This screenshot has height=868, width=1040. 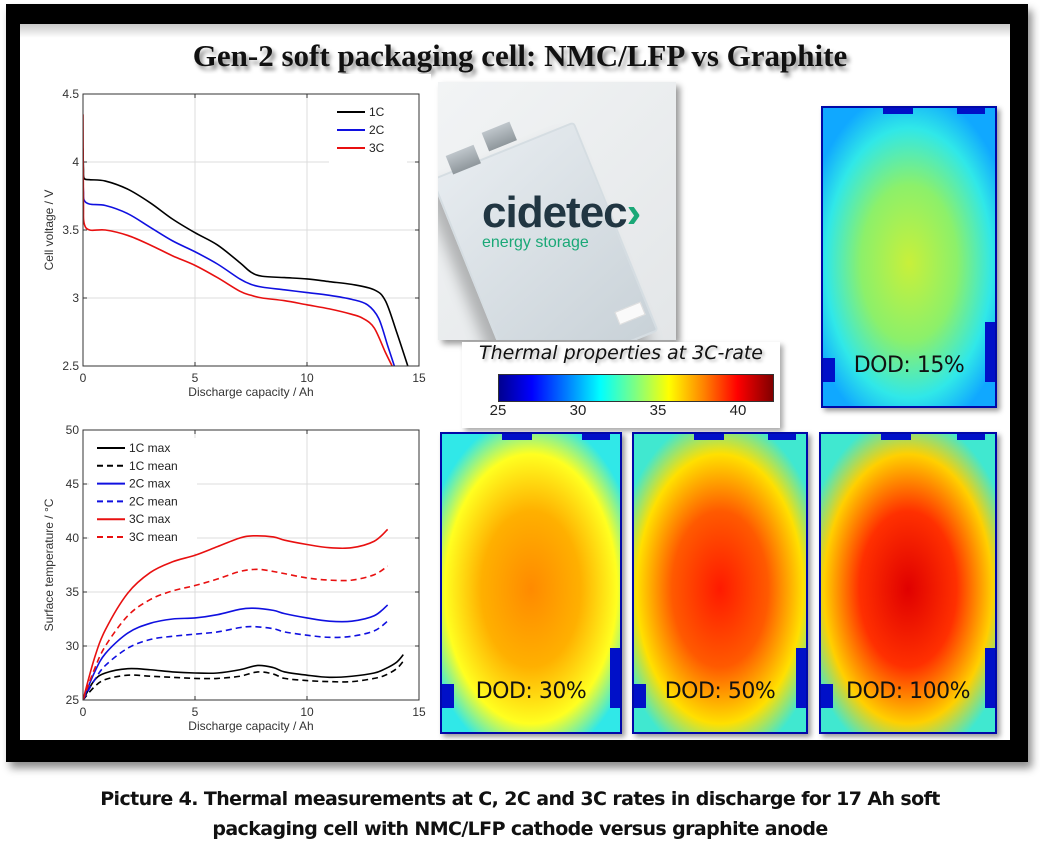 What do you see at coordinates (738, 410) in the screenshot?
I see `colorbar-tick: 40` at bounding box center [738, 410].